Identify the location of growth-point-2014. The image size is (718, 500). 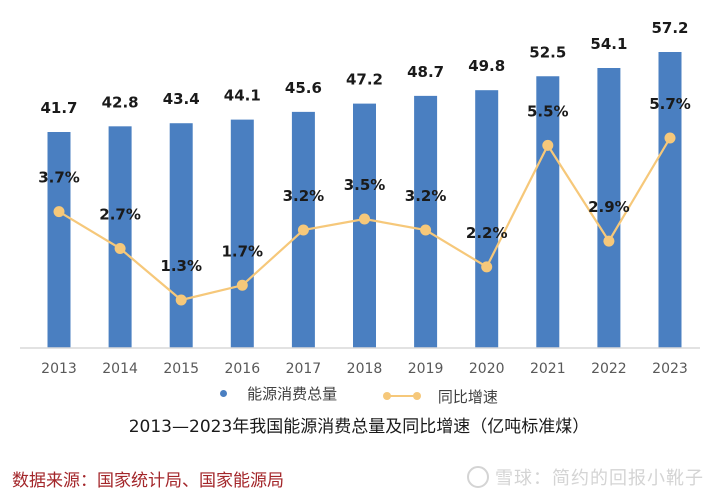
(120, 248).